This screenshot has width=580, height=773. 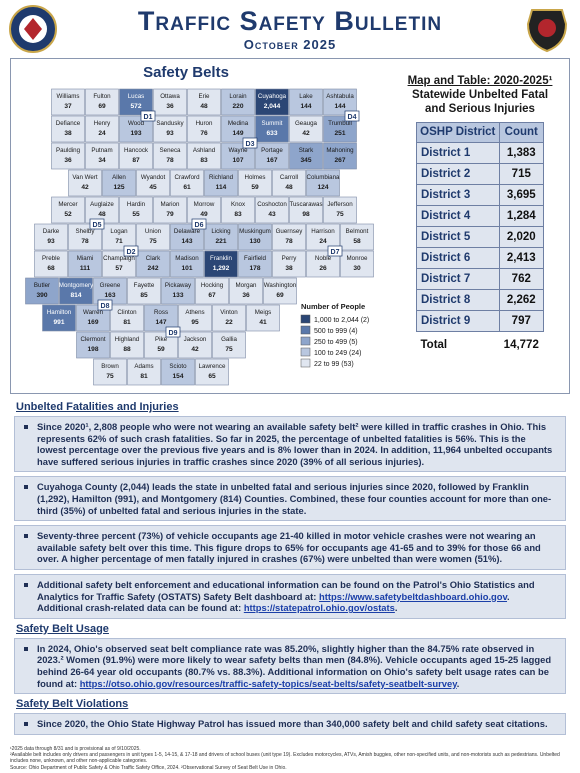 I want to click on county-name: Coshocton, so click(x=272, y=204).